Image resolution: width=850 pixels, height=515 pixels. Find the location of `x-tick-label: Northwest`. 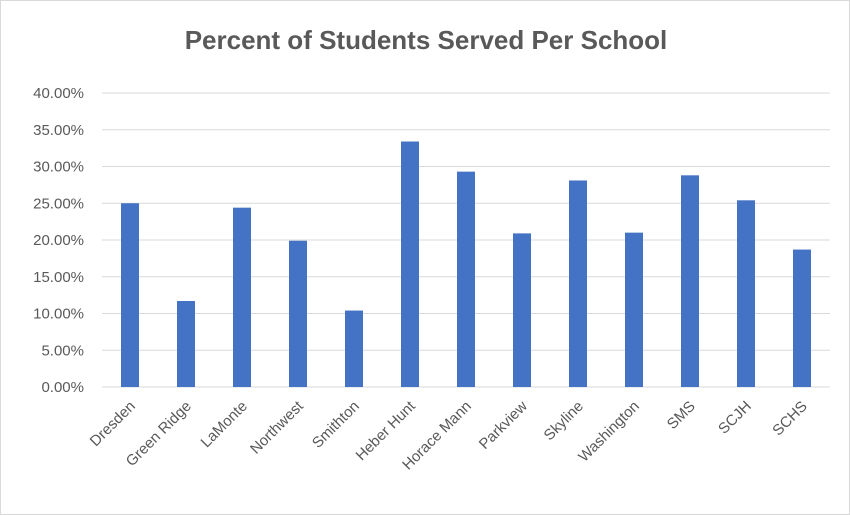

x-tick-label: Northwest is located at coordinates (277, 427).